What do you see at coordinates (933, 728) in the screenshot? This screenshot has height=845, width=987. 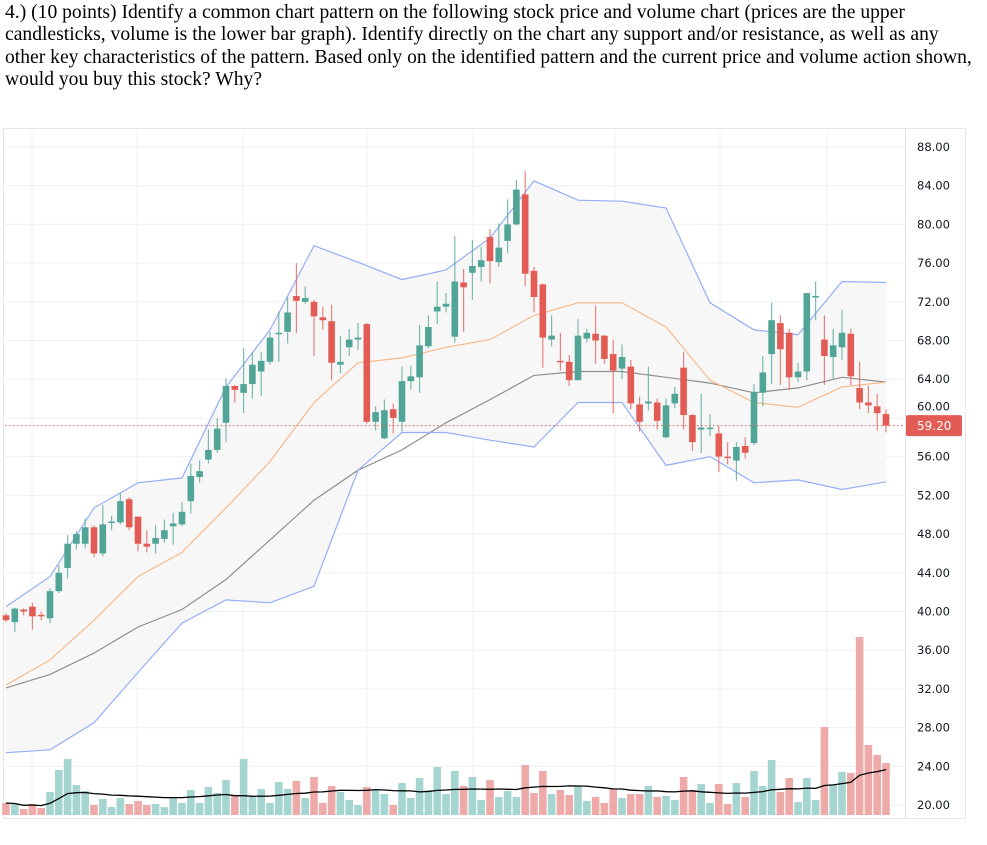 I see `y-tick-label: 28.00` at bounding box center [933, 728].